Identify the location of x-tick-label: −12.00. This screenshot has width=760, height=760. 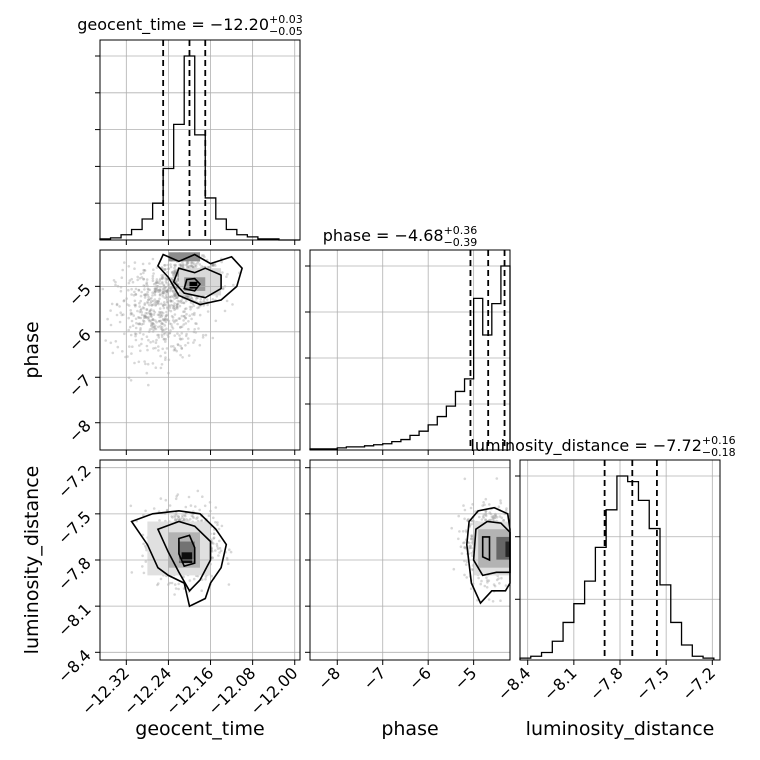
(273, 690).